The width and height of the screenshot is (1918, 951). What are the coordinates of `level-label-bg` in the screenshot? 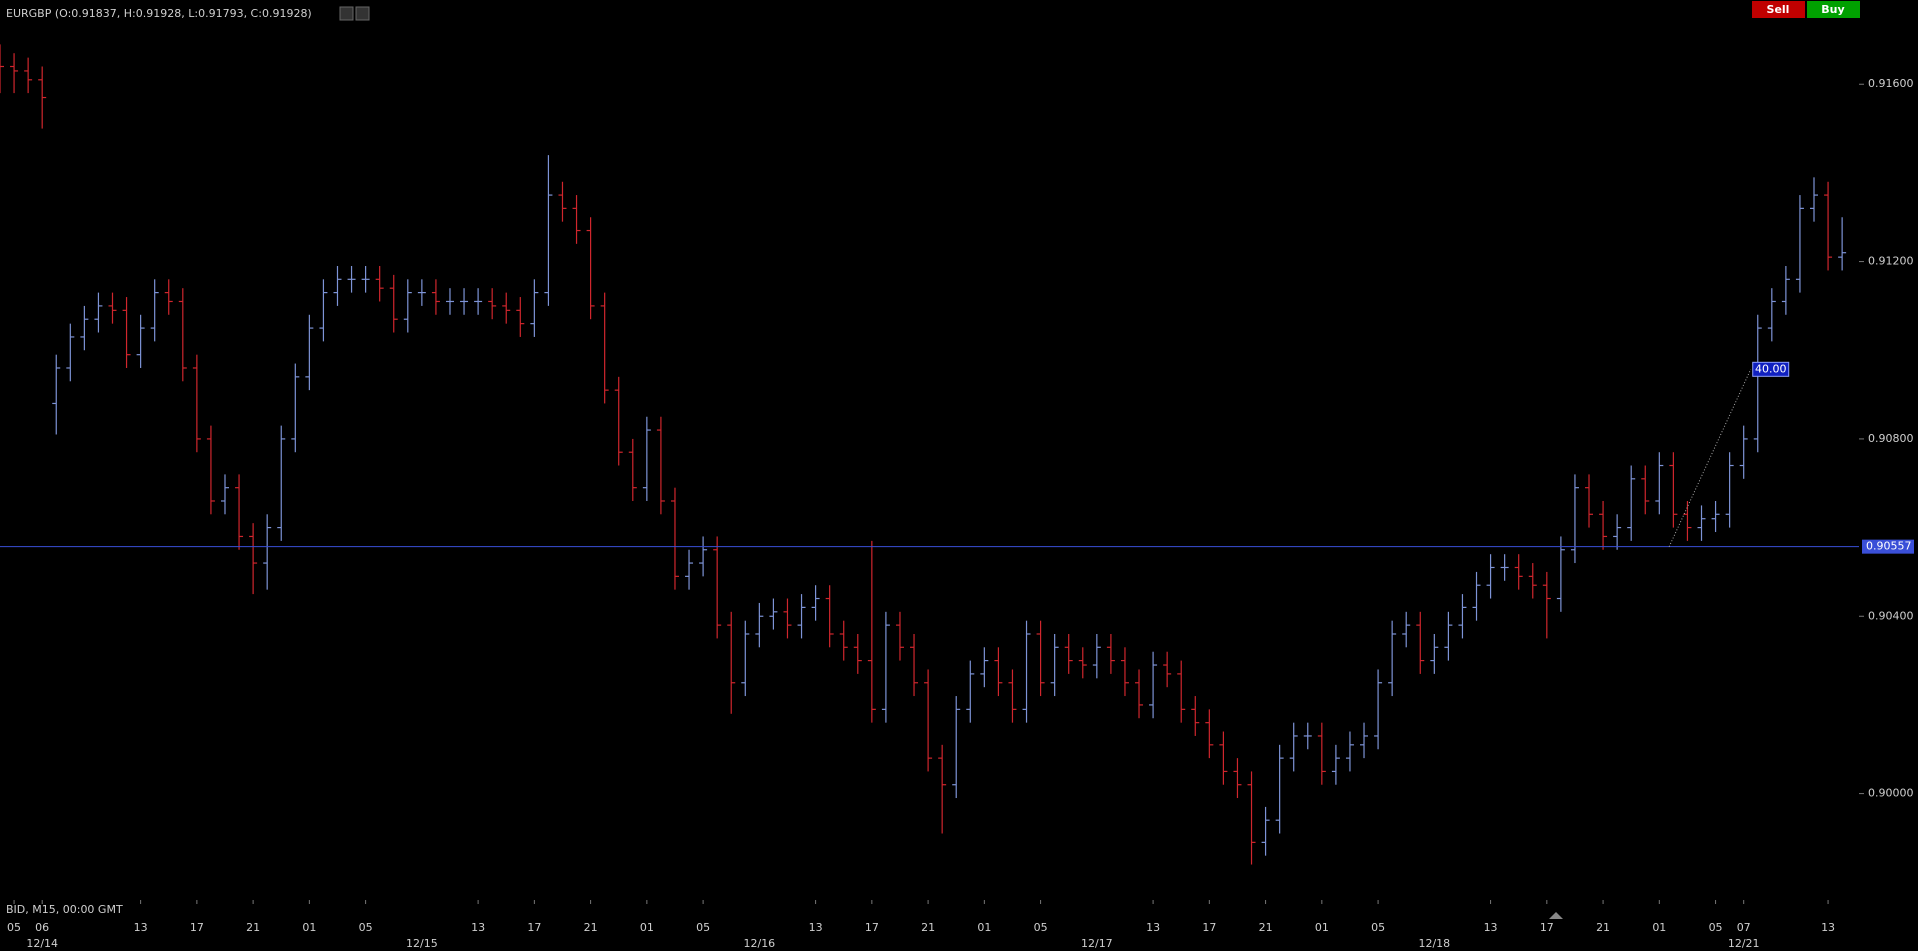 It's located at (1888, 546).